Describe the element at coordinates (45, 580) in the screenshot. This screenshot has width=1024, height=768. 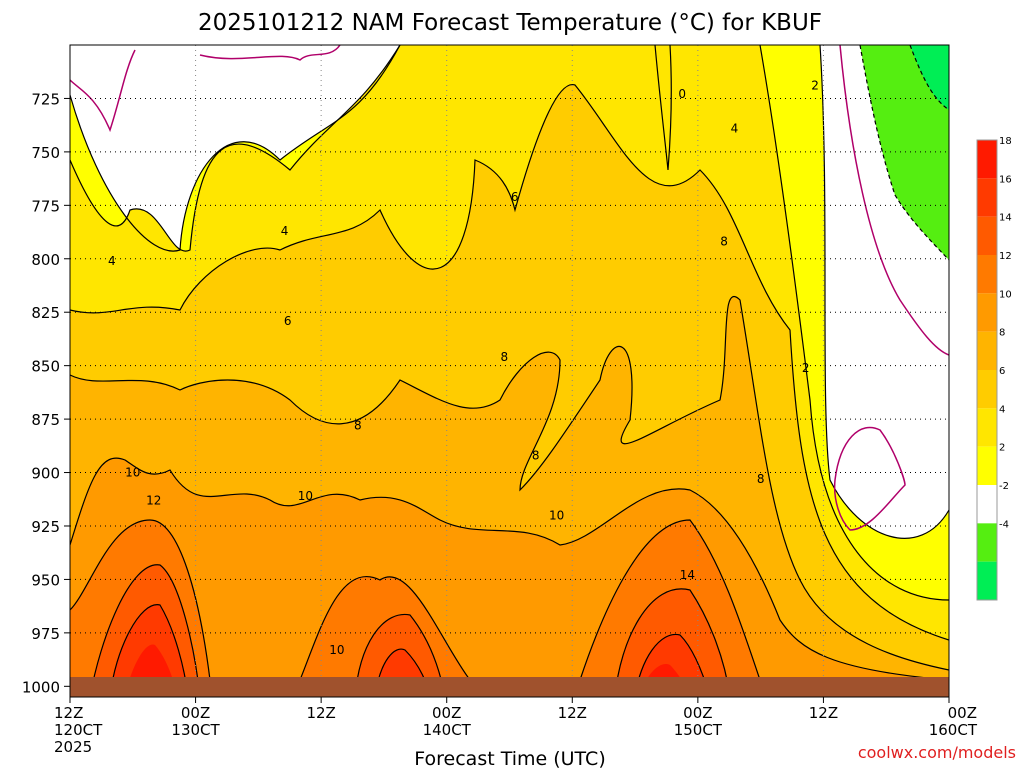
I see `y-tick-label: 950` at that location.